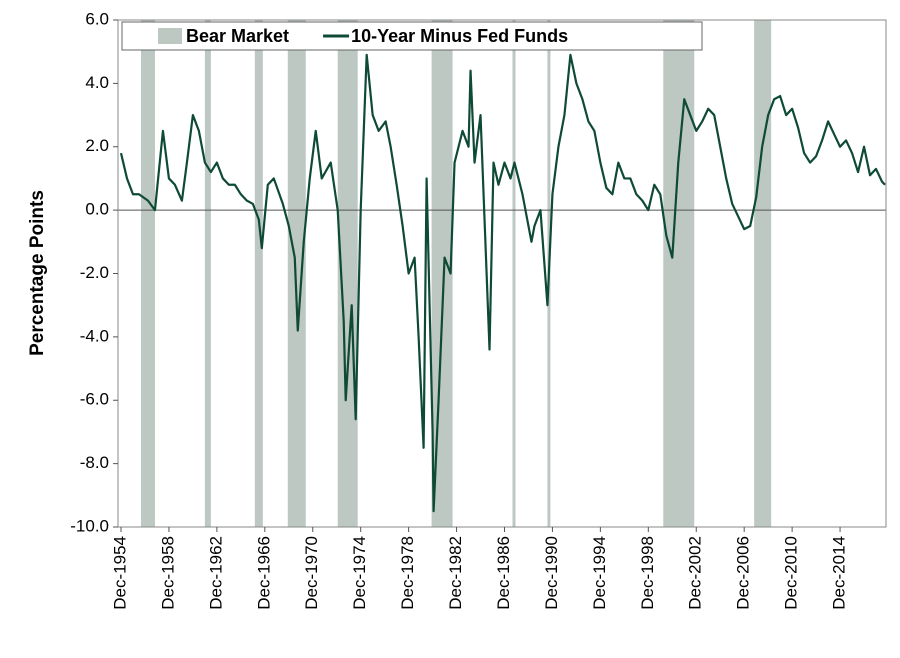 This screenshot has height=658, width=900. What do you see at coordinates (94, 399) in the screenshot?
I see `y-tick-label: -6.0` at bounding box center [94, 399].